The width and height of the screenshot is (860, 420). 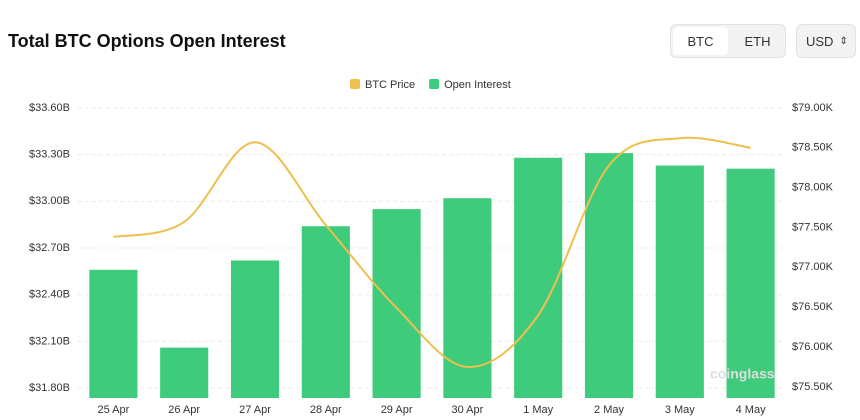 I want to click on y2-tick-label: $78.50K, so click(x=813, y=148).